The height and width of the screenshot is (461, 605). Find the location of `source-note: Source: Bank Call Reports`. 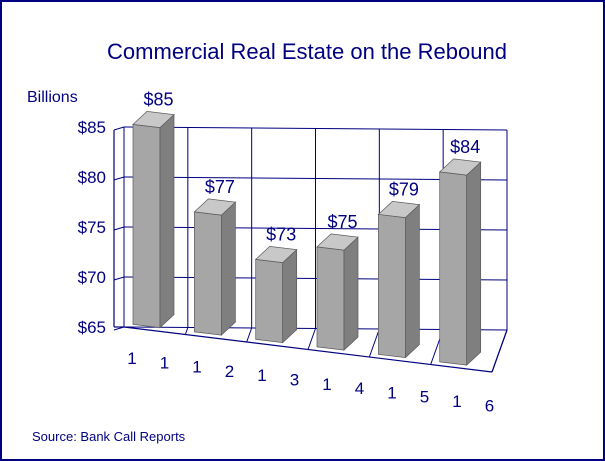

source-note: Source: Bank Call Reports is located at coordinates (109, 436).